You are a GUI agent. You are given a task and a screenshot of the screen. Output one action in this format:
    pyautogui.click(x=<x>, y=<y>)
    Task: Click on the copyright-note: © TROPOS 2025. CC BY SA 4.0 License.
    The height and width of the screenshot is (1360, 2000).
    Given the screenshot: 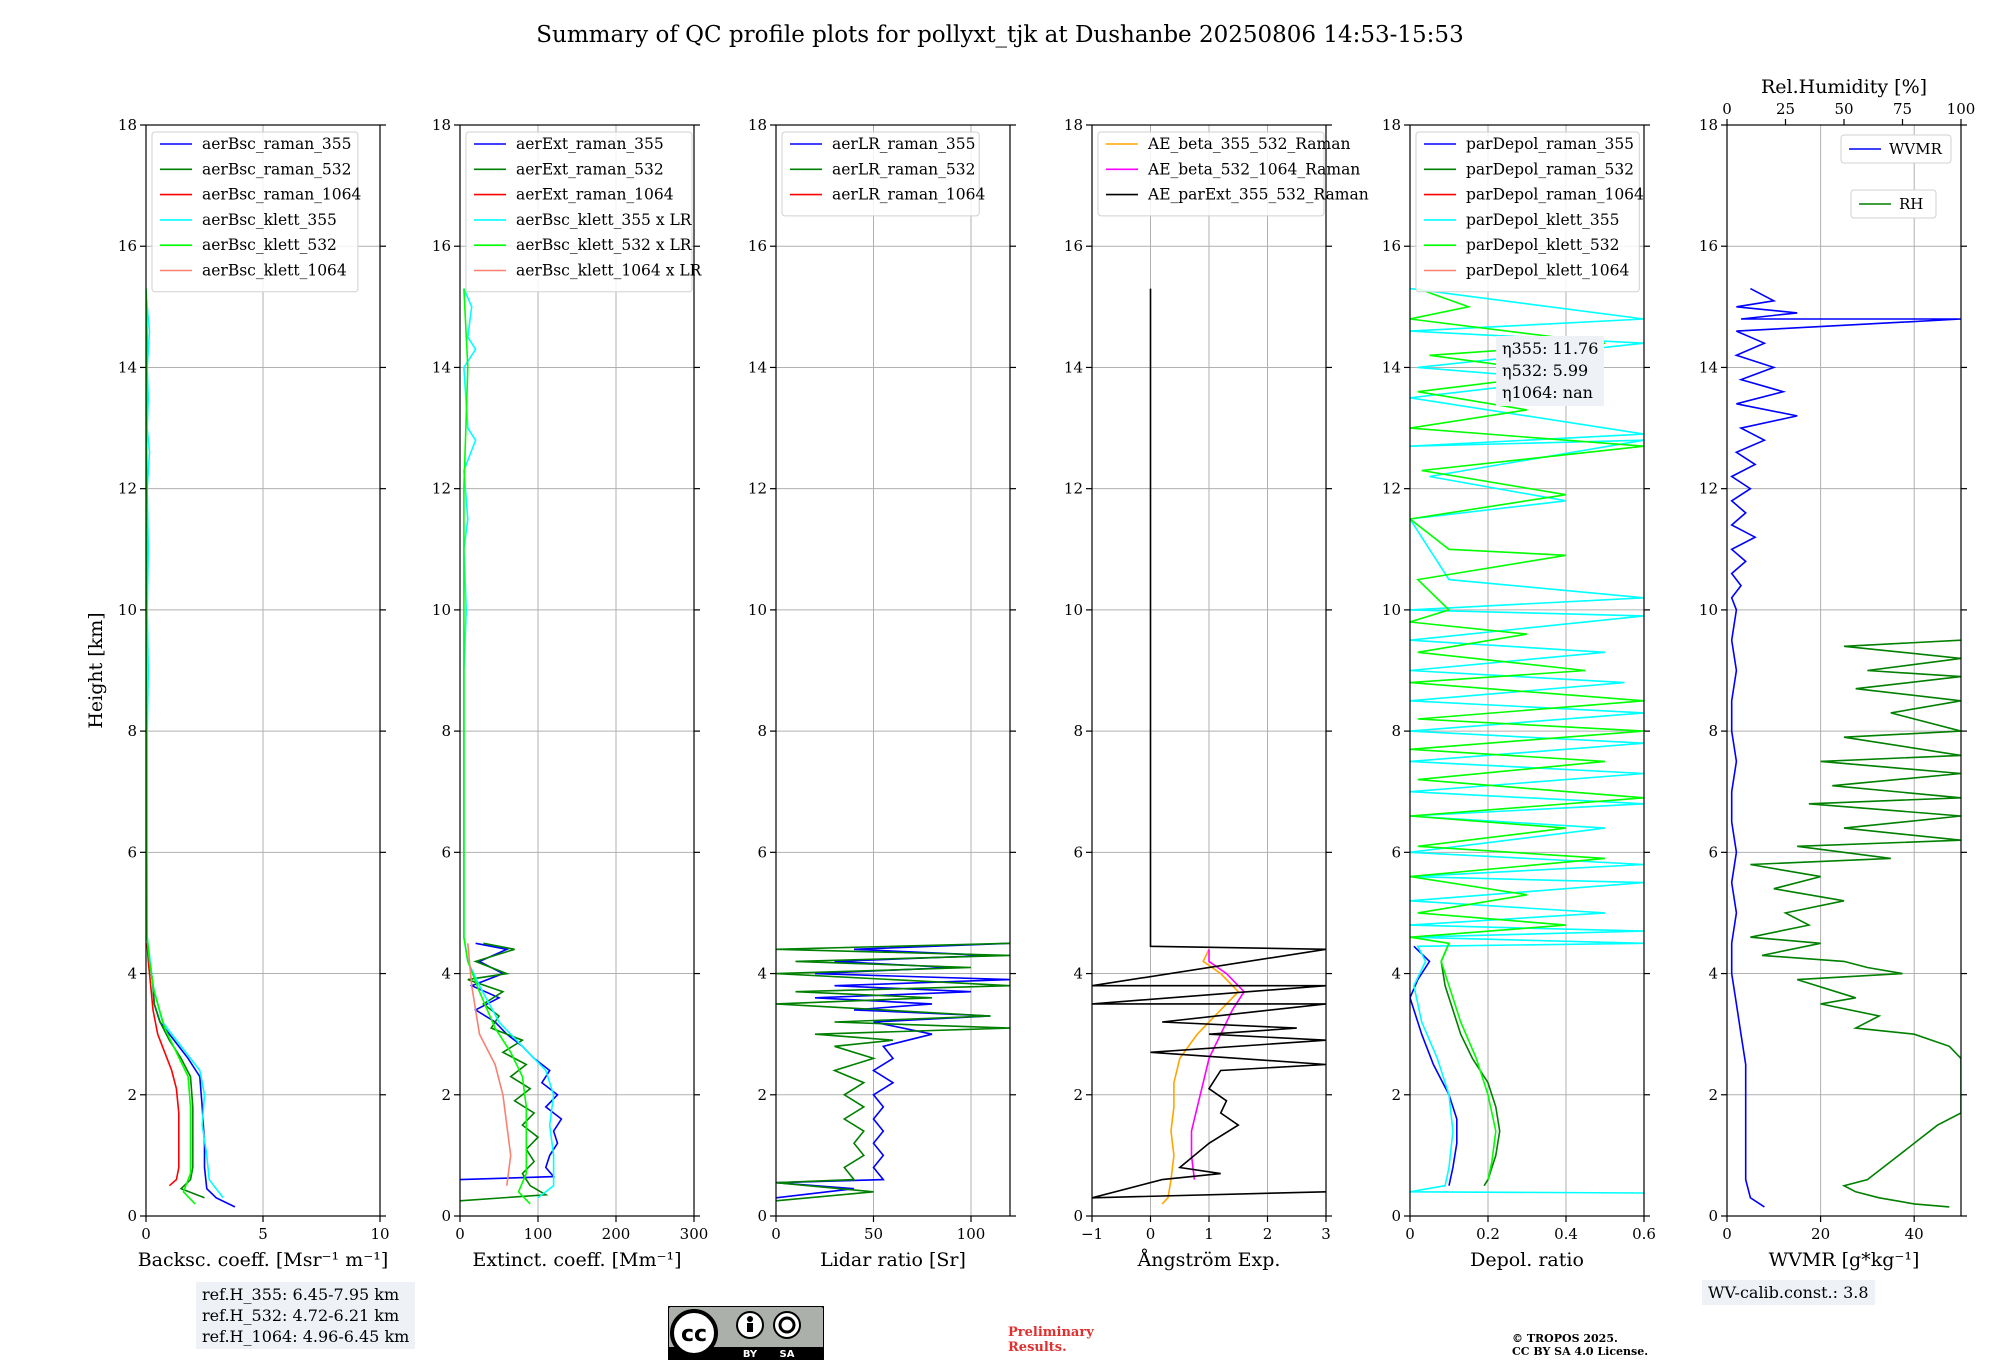 What is the action you would take?
    pyautogui.click(x=1580, y=1345)
    